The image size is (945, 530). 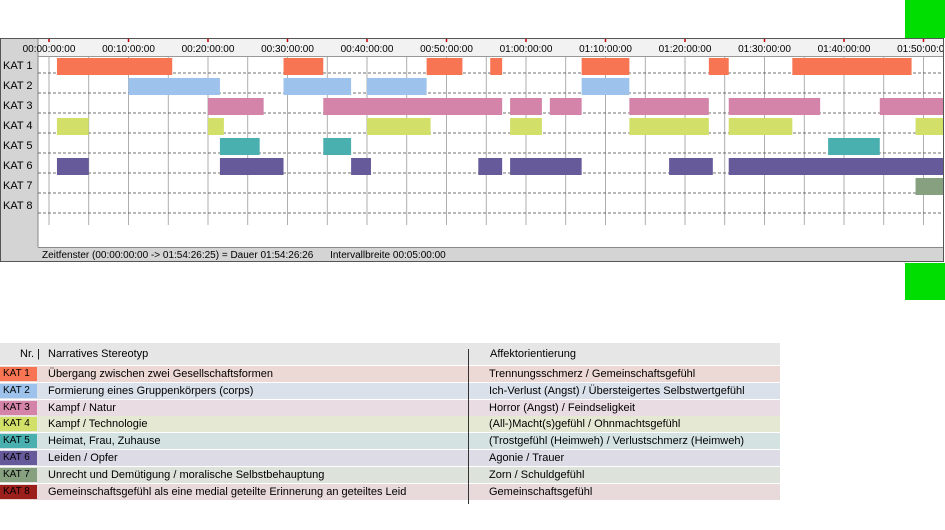 What do you see at coordinates (208, 49) in the screenshot?
I see `tick-label: 00:20:00:00` at bounding box center [208, 49].